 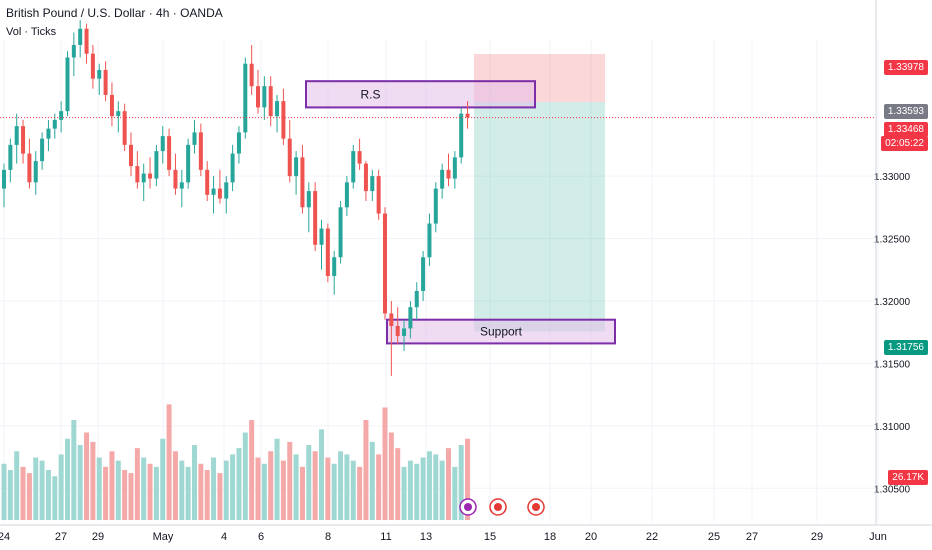 What do you see at coordinates (905, 111) in the screenshot?
I see `entry-price-badge: 1.33593` at bounding box center [905, 111].